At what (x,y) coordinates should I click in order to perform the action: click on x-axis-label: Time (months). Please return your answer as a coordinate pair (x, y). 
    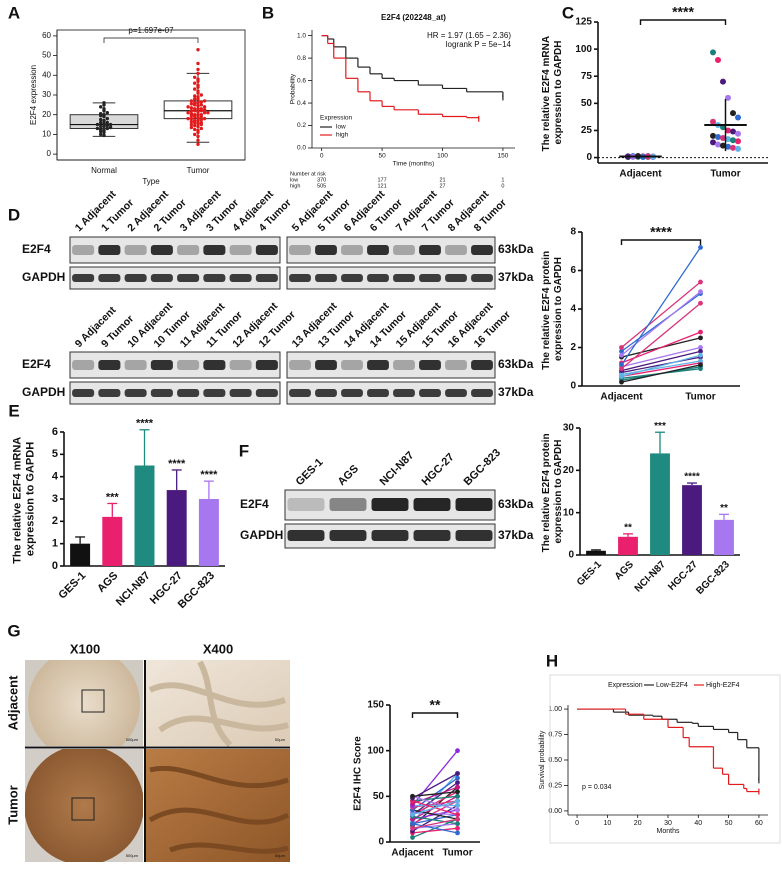
    Looking at the image, I should click on (414, 164).